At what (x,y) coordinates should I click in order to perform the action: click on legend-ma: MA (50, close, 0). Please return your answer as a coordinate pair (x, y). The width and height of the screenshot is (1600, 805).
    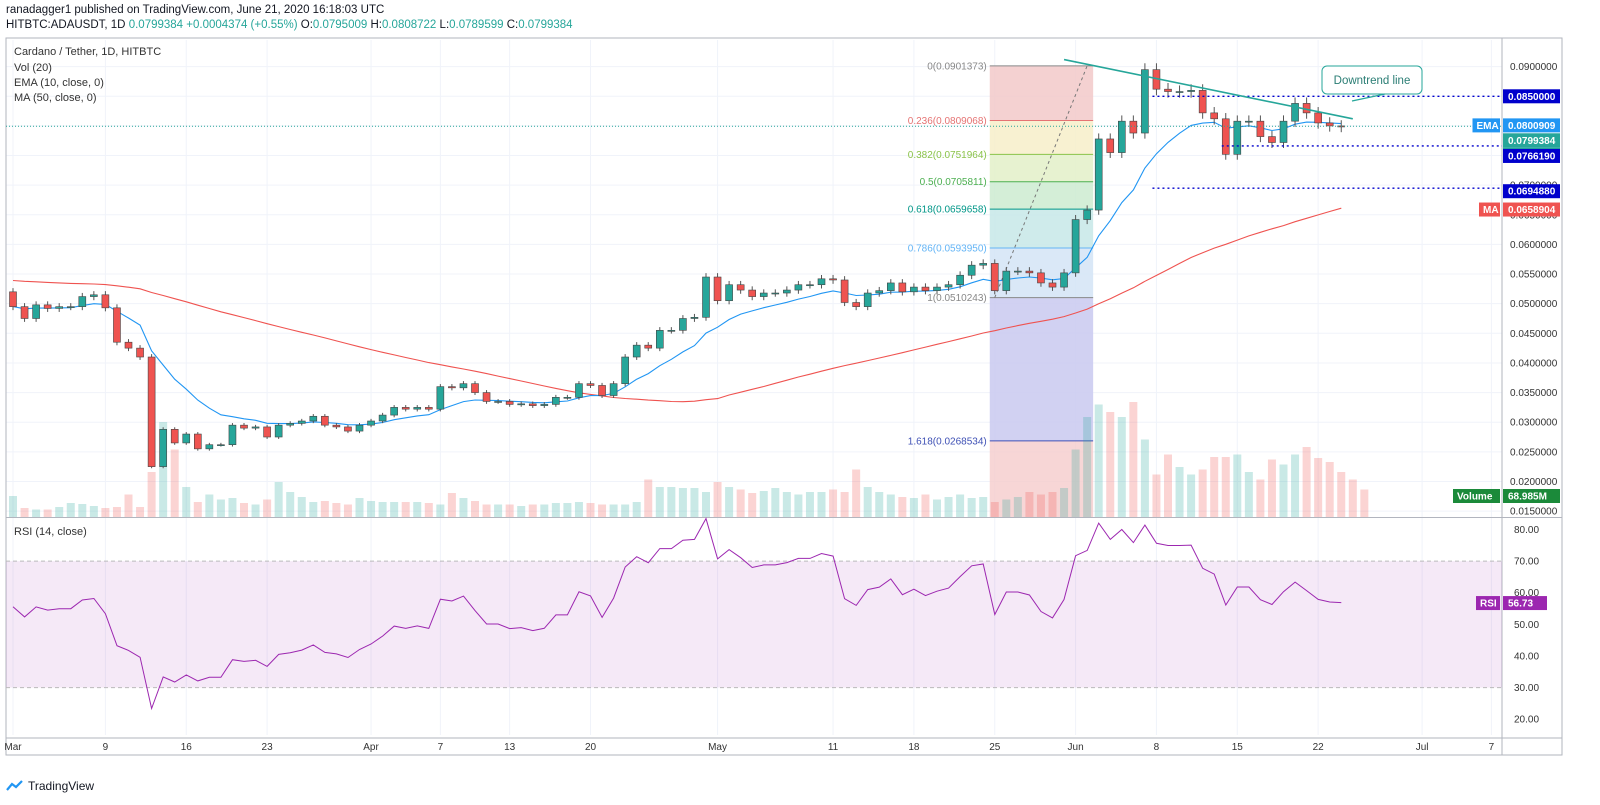
    Looking at the image, I should click on (55, 98).